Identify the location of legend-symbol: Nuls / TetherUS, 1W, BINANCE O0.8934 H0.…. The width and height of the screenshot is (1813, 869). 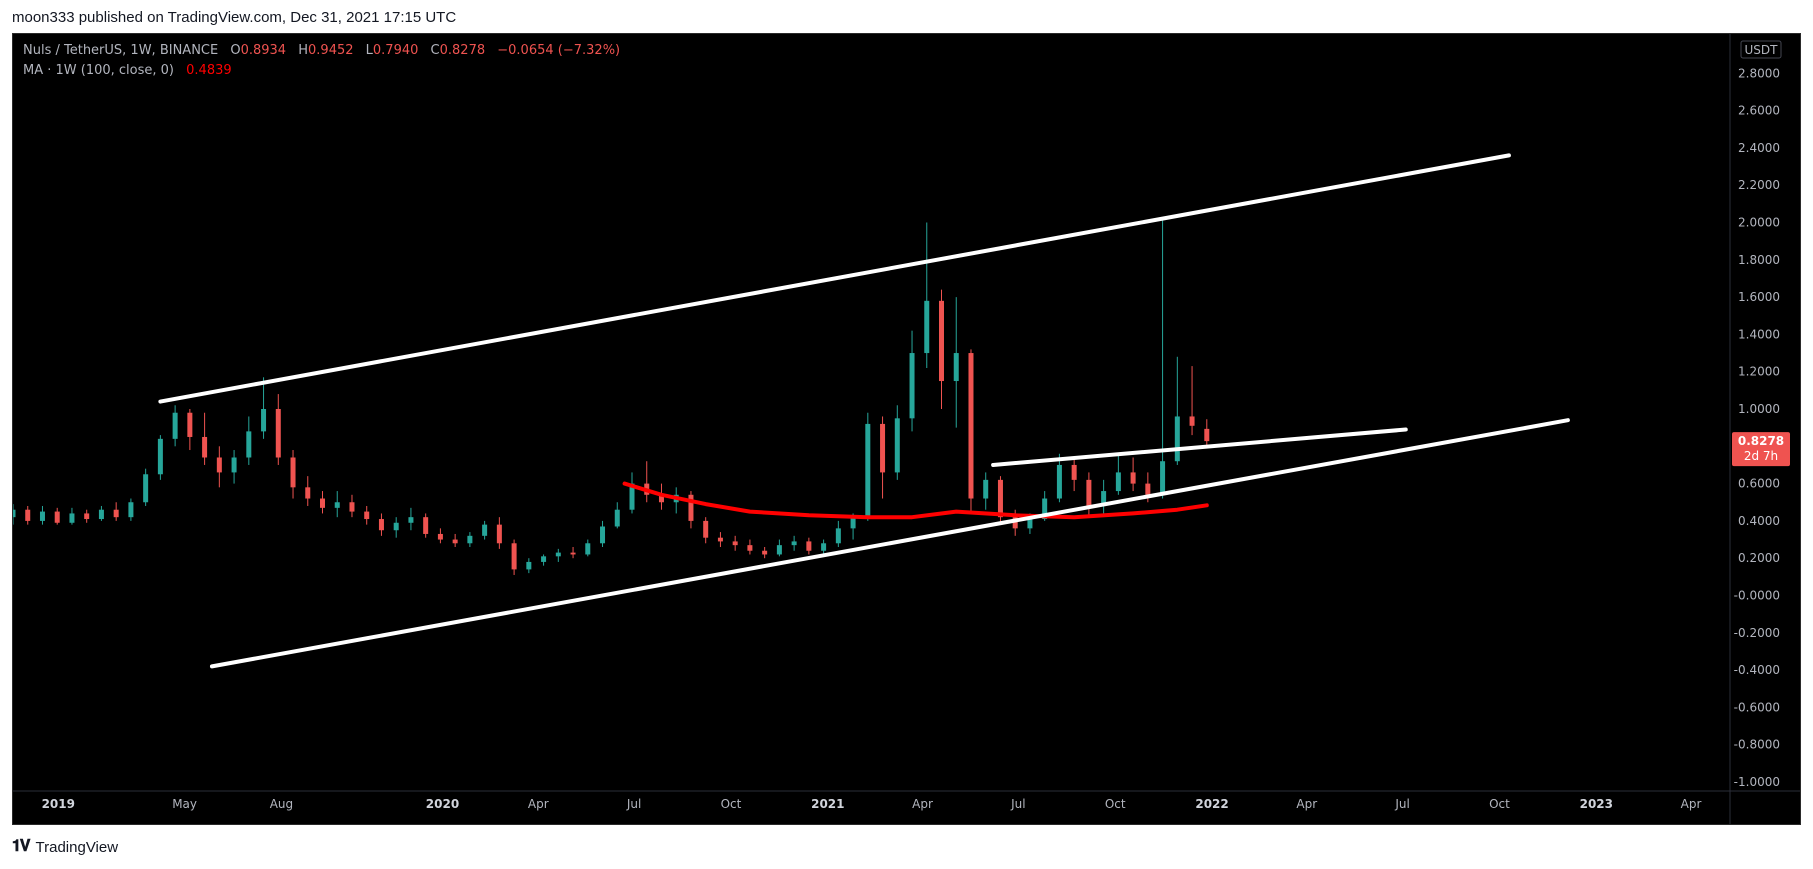
(321, 50).